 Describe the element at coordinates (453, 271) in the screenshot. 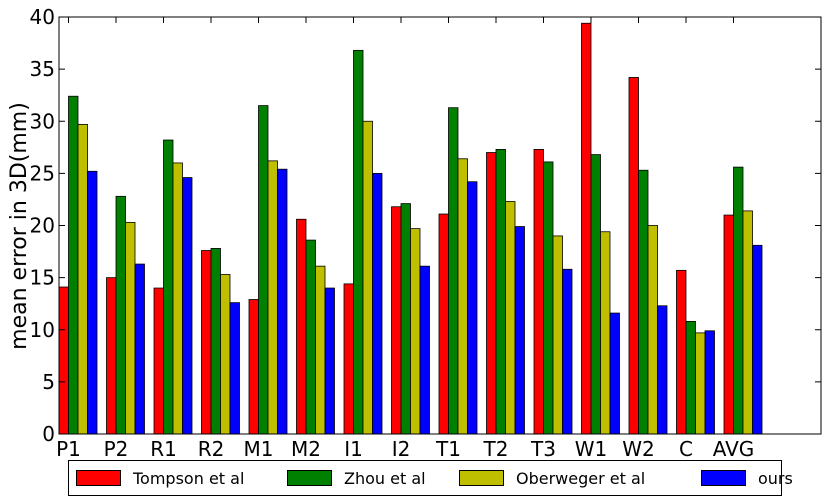

I see `bar-zhou-et-al-t1` at that location.